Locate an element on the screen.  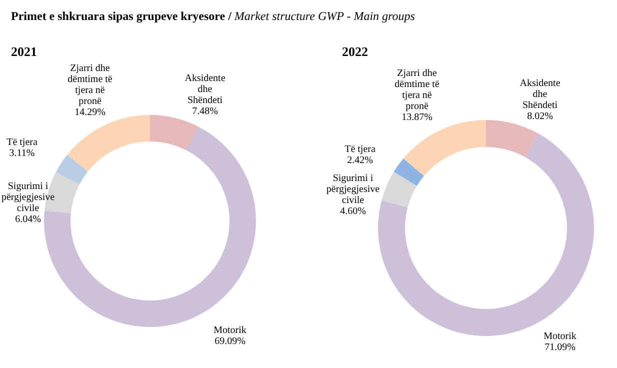
data-label: 8.02% is located at coordinates (540, 116).